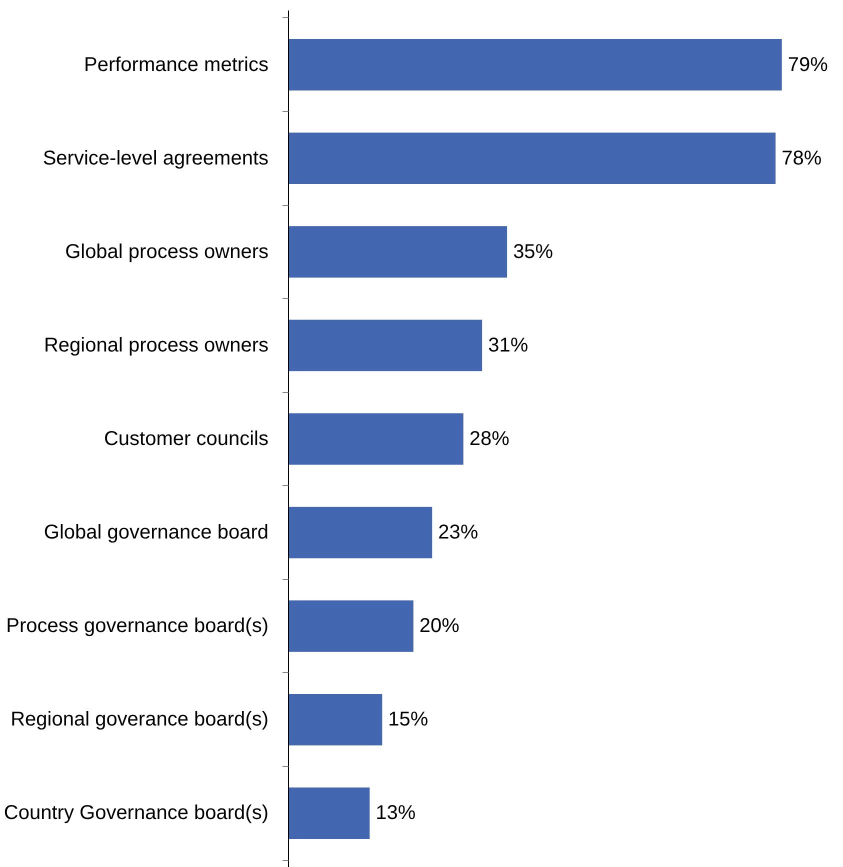  I want to click on y-tick-label: Performance metrics, so click(176, 65).